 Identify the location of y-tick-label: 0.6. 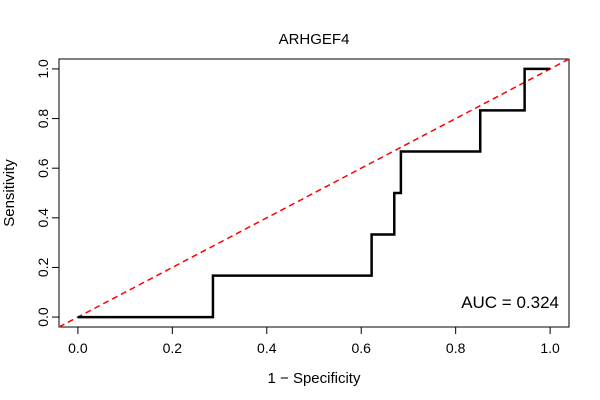
(43, 168).